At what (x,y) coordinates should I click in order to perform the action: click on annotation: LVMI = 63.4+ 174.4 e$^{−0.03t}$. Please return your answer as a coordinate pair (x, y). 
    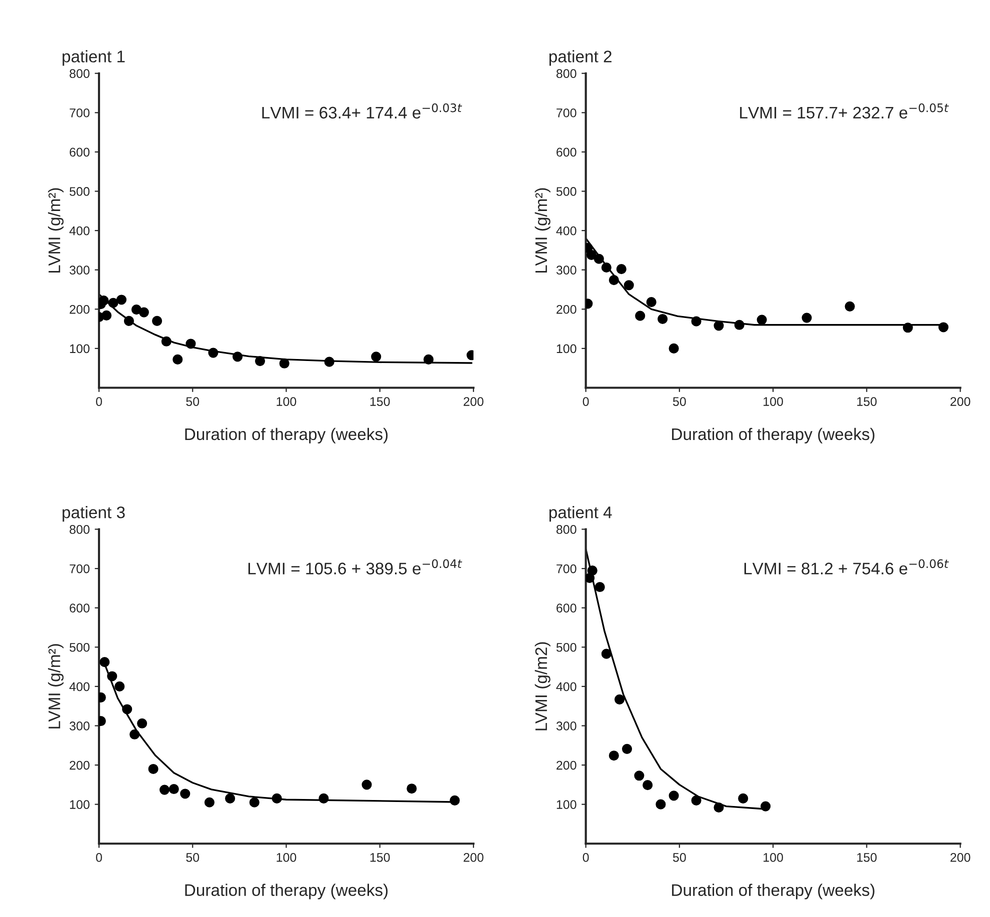
    Looking at the image, I should click on (362, 111).